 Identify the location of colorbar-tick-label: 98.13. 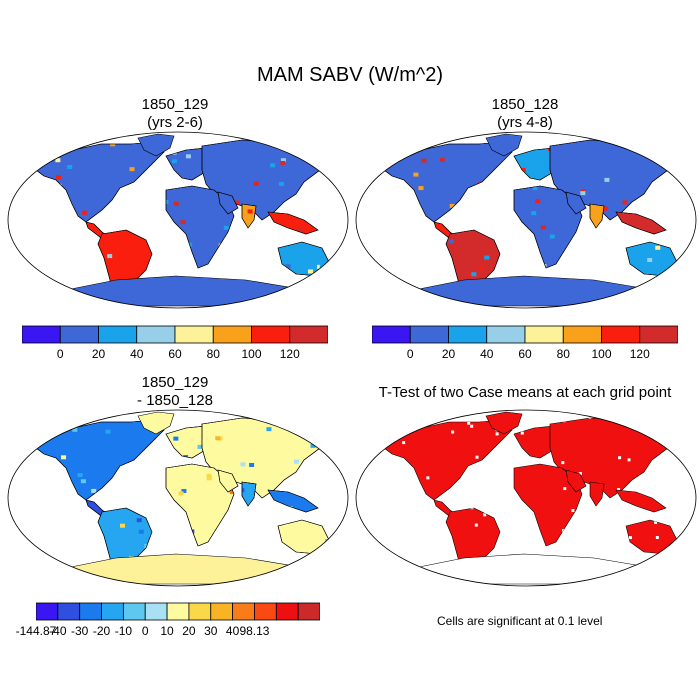
(254, 631).